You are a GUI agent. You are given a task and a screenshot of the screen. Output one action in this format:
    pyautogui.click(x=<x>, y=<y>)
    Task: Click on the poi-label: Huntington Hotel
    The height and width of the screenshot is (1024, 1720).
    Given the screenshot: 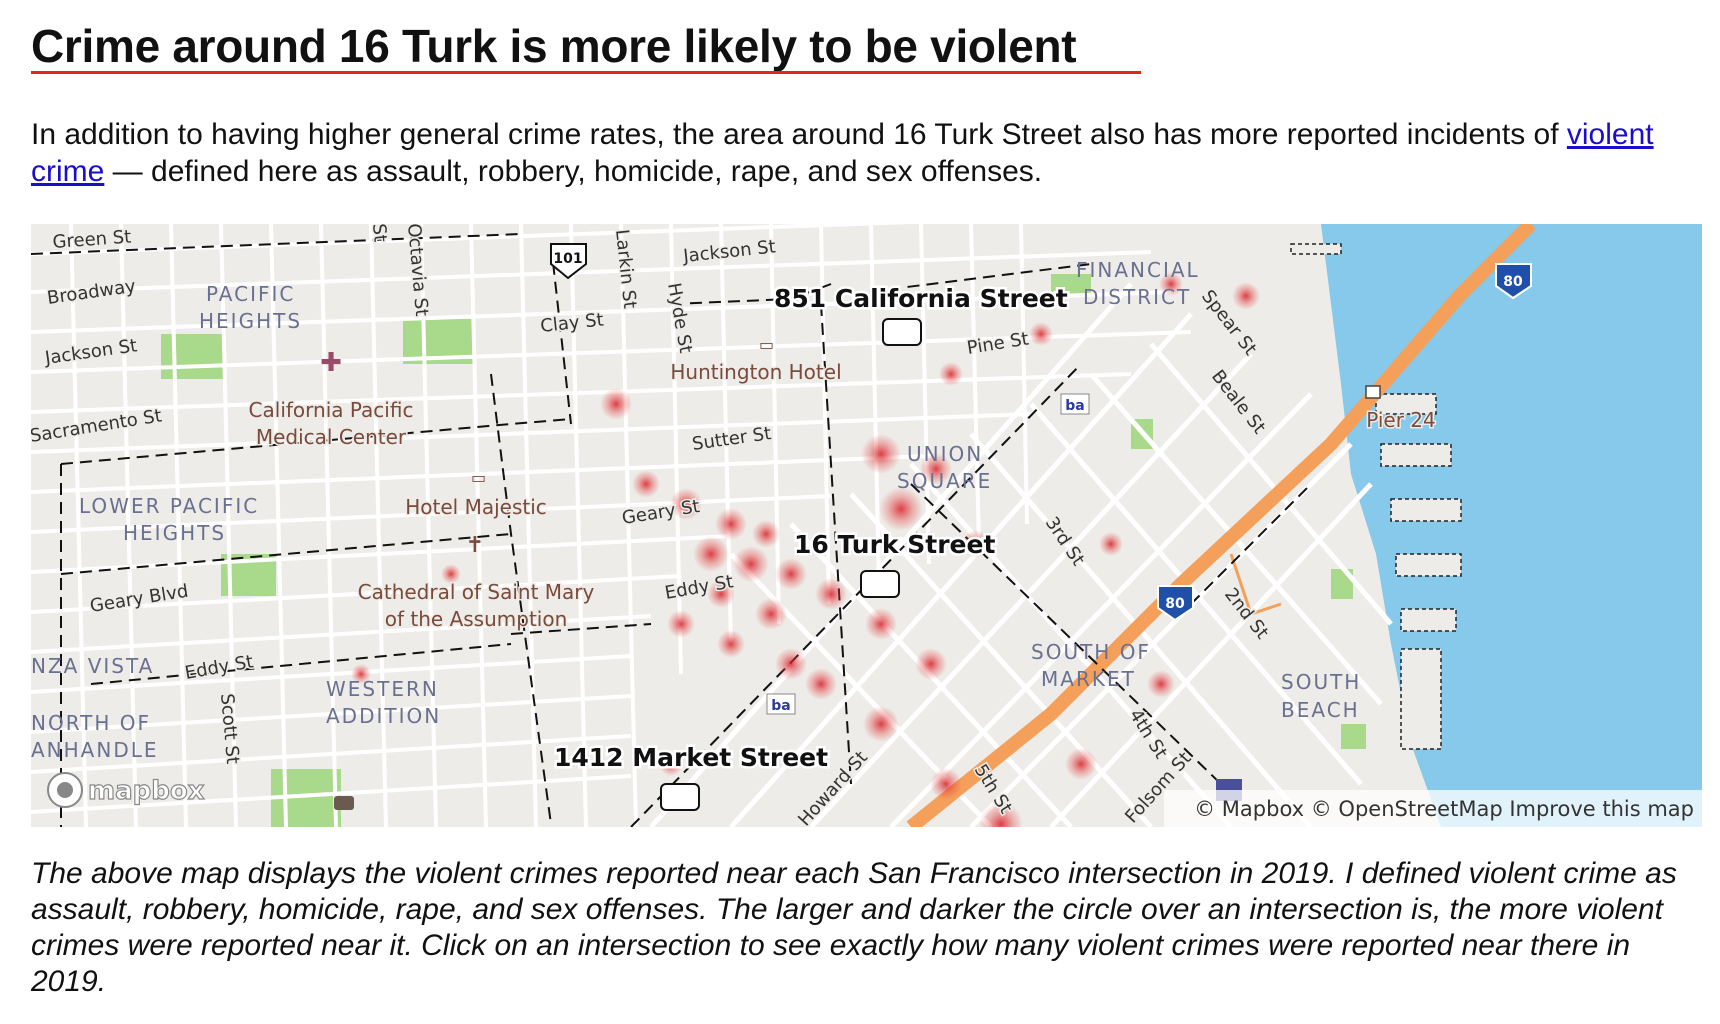 What is the action you would take?
    pyautogui.click(x=755, y=372)
    